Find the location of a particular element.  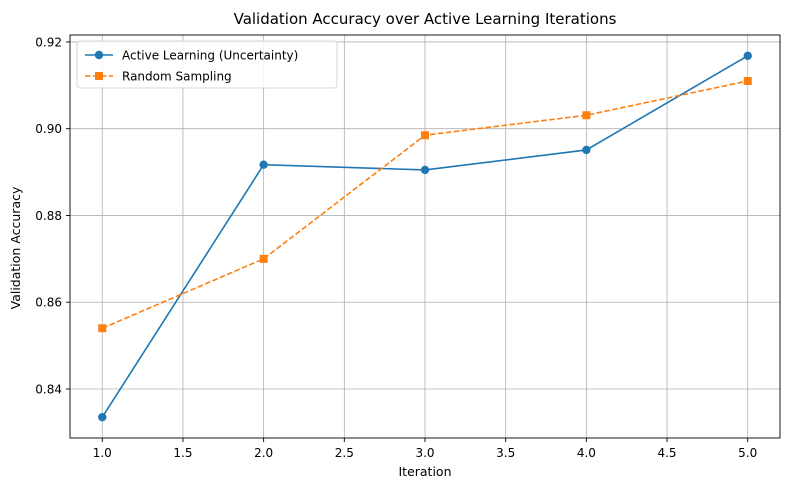

legend-item: Random Sampling is located at coordinates (158, 77).